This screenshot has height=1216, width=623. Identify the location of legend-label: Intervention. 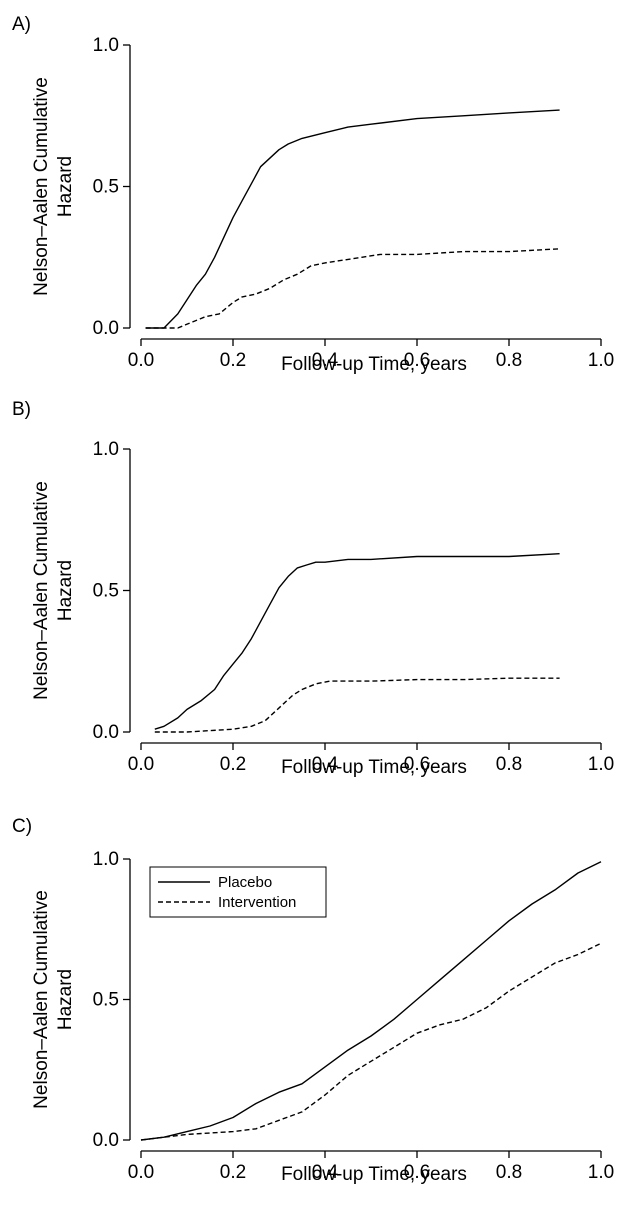
(257, 902).